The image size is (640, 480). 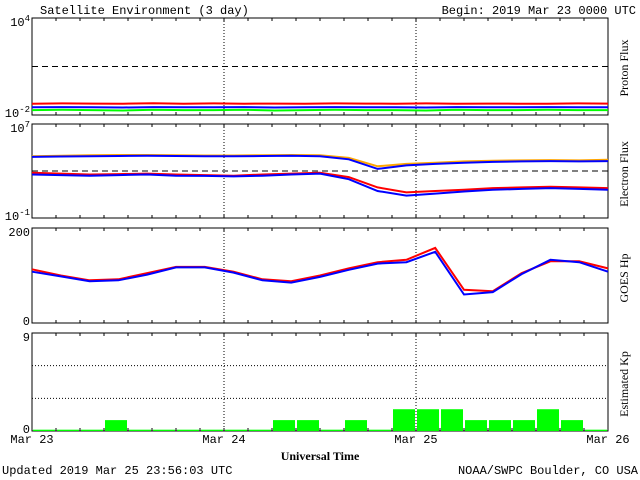 I want to click on y-axis-label-goes: GOES Hp, so click(x=624, y=277).